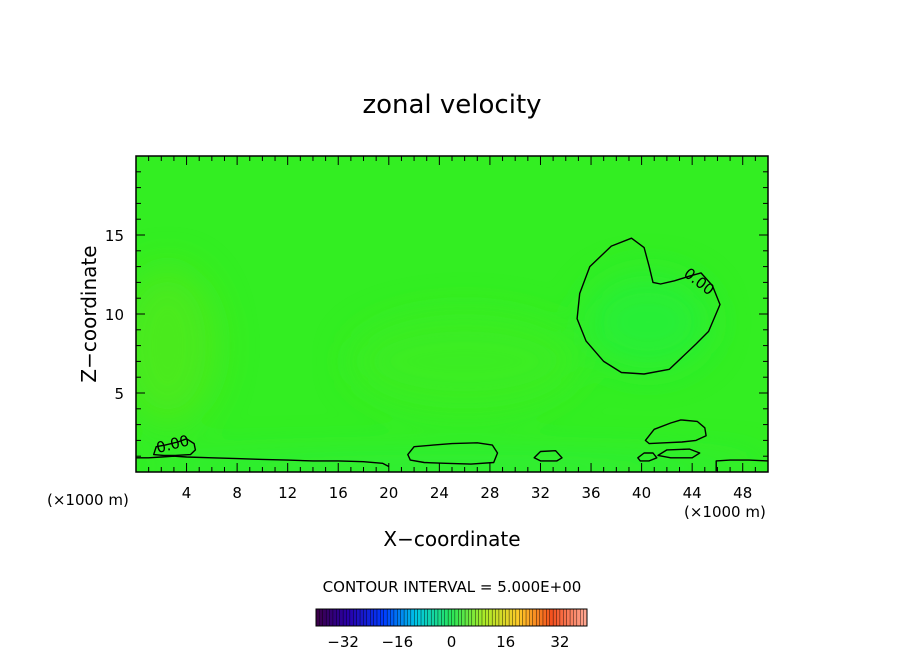 The image size is (904, 654). What do you see at coordinates (692, 493) in the screenshot?
I see `x-tick-label: 44` at bounding box center [692, 493].